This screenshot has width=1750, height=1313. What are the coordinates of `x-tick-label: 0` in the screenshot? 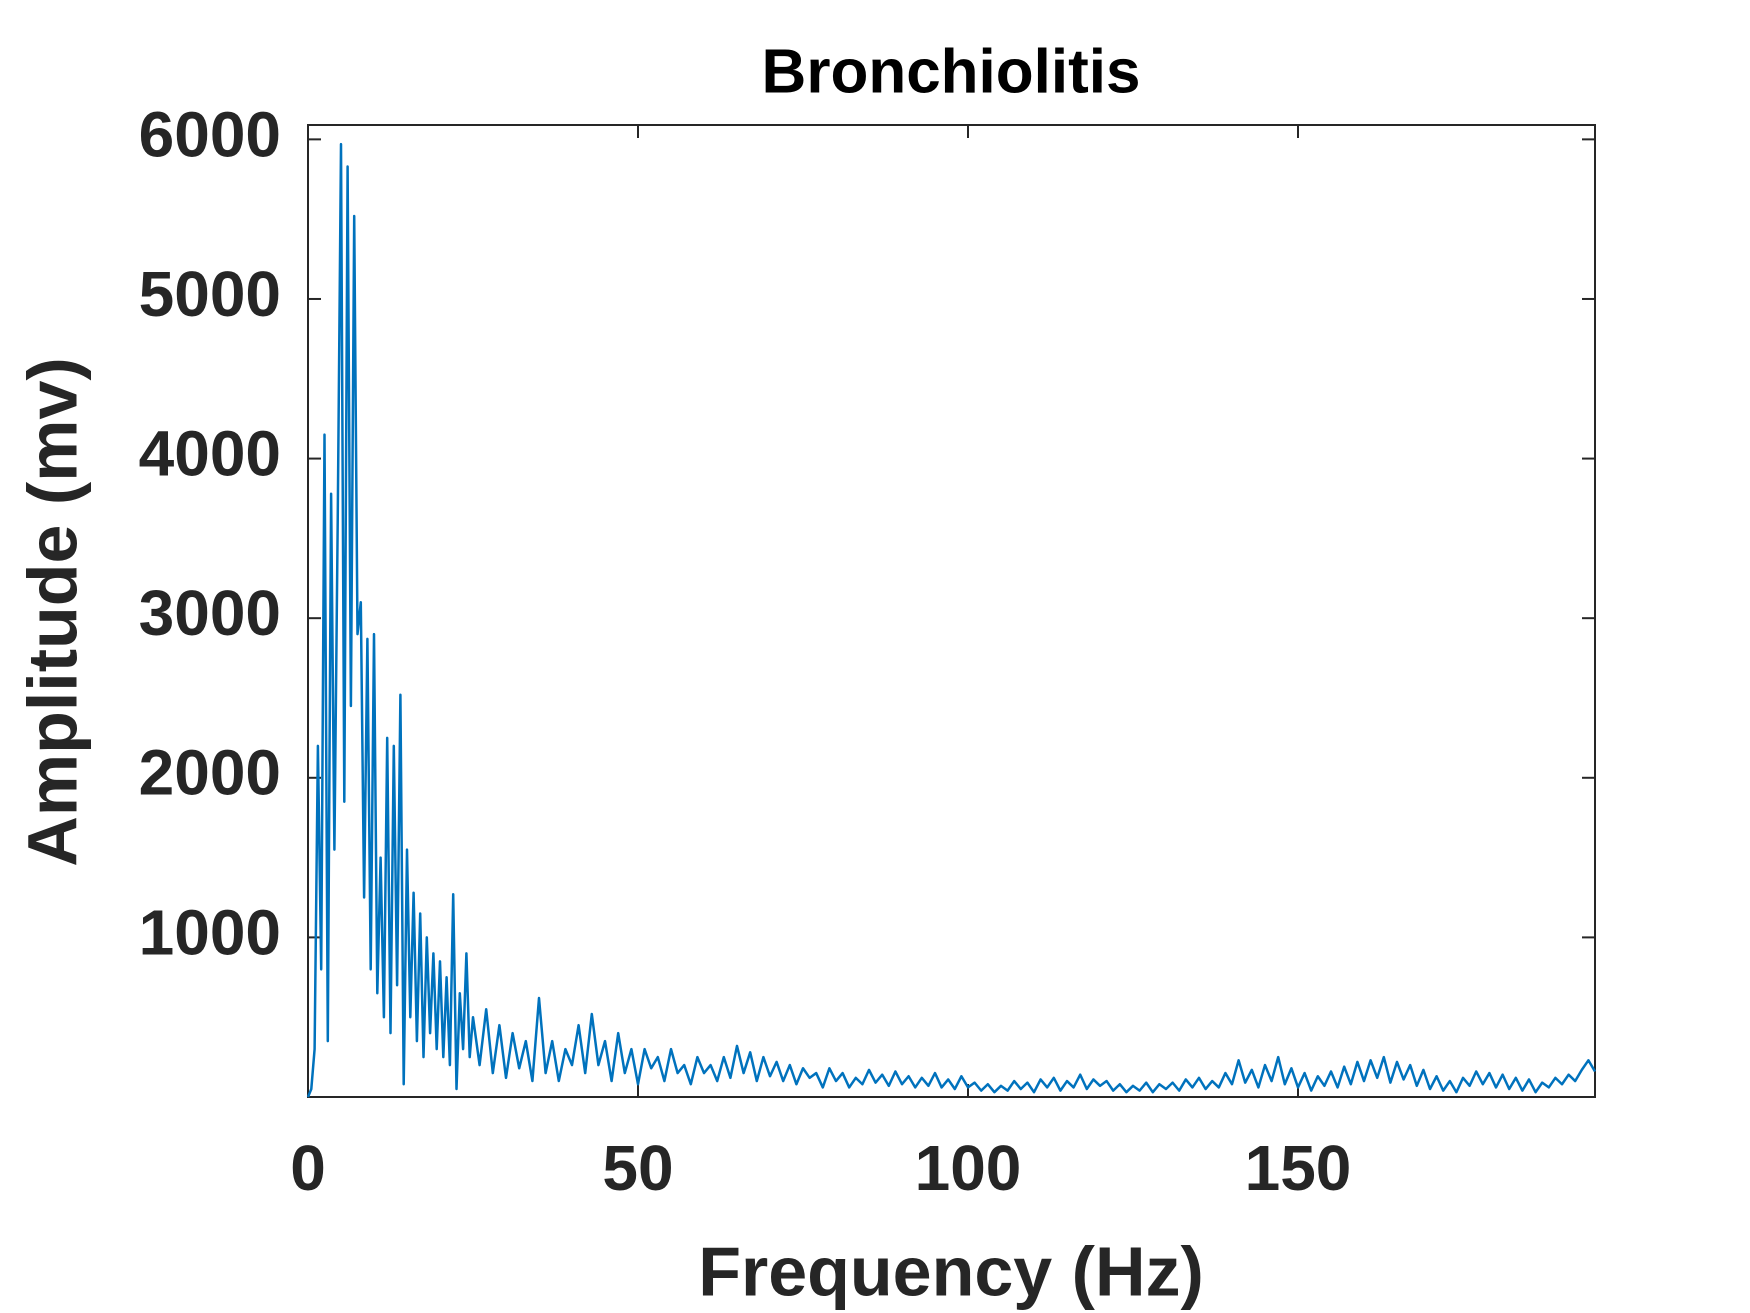 It's located at (308, 1168).